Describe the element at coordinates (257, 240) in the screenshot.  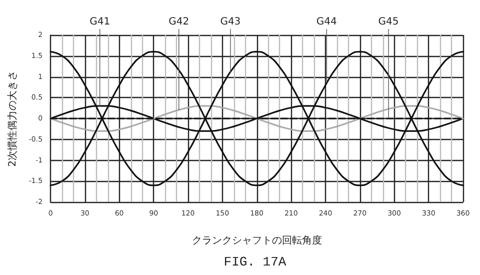
I see `x-axis-title: クランクシャフトの回転角度` at that location.